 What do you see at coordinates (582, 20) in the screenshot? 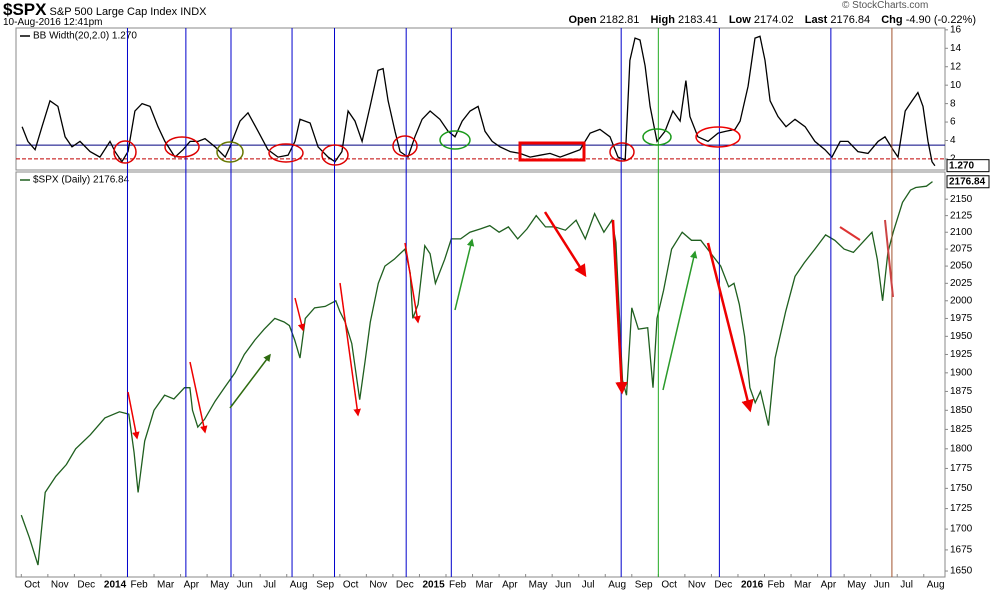
I see `quote-label: Open` at bounding box center [582, 20].